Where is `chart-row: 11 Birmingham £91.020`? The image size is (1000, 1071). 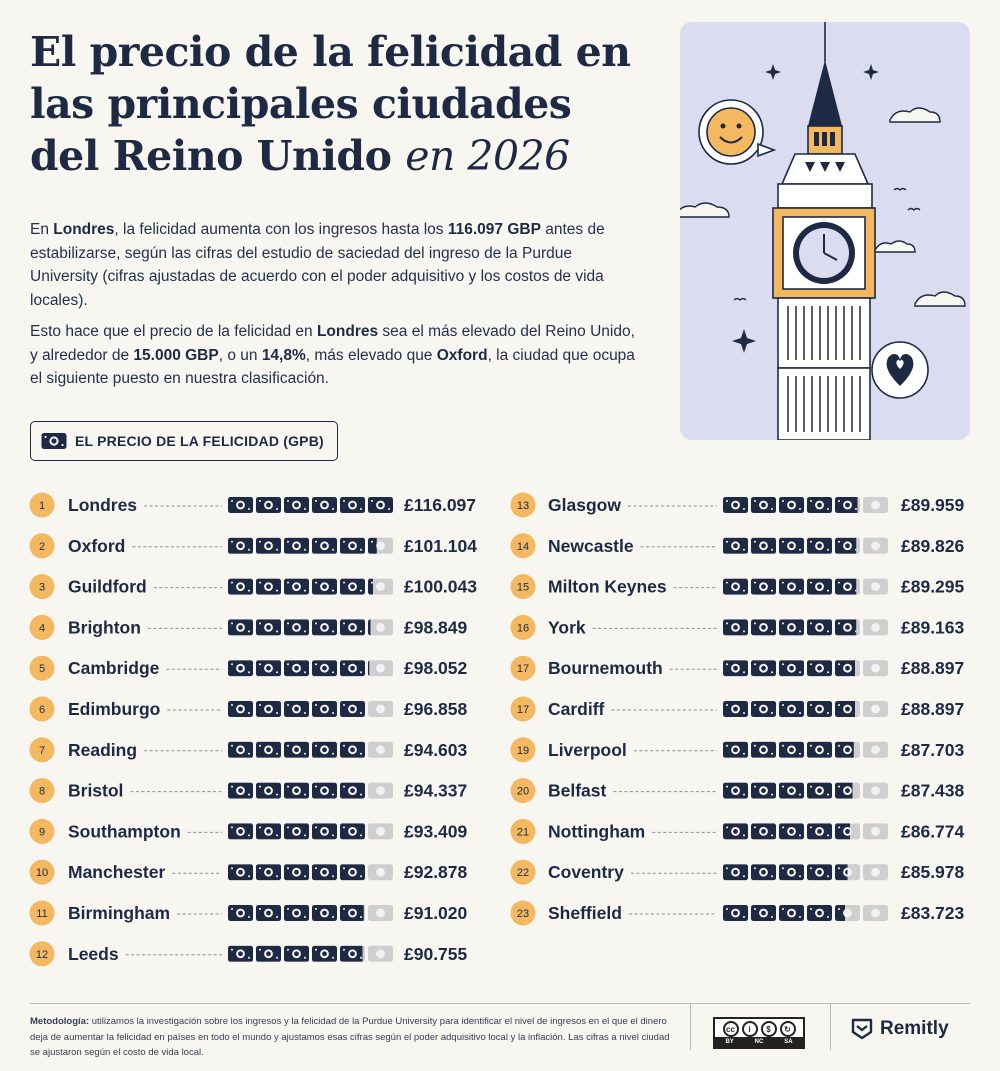 chart-row: 11 Birmingham £91.020 is located at coordinates (248, 913).